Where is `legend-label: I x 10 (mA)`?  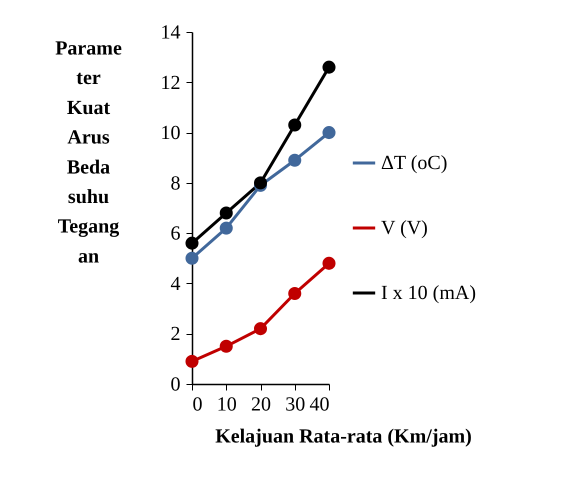 legend-label: I x 10 (mA) is located at coordinates (428, 293).